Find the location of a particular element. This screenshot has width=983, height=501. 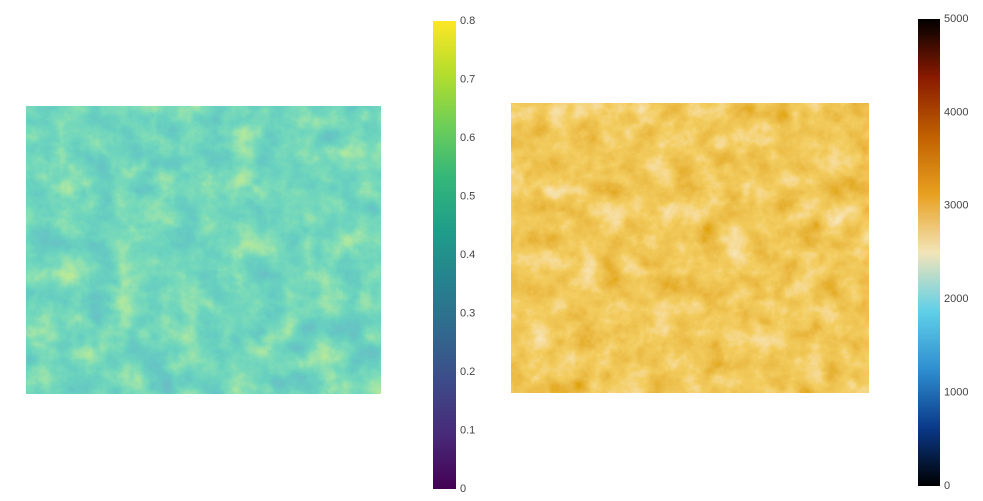

colorbar-tick-label: 2000 is located at coordinates (956, 299).